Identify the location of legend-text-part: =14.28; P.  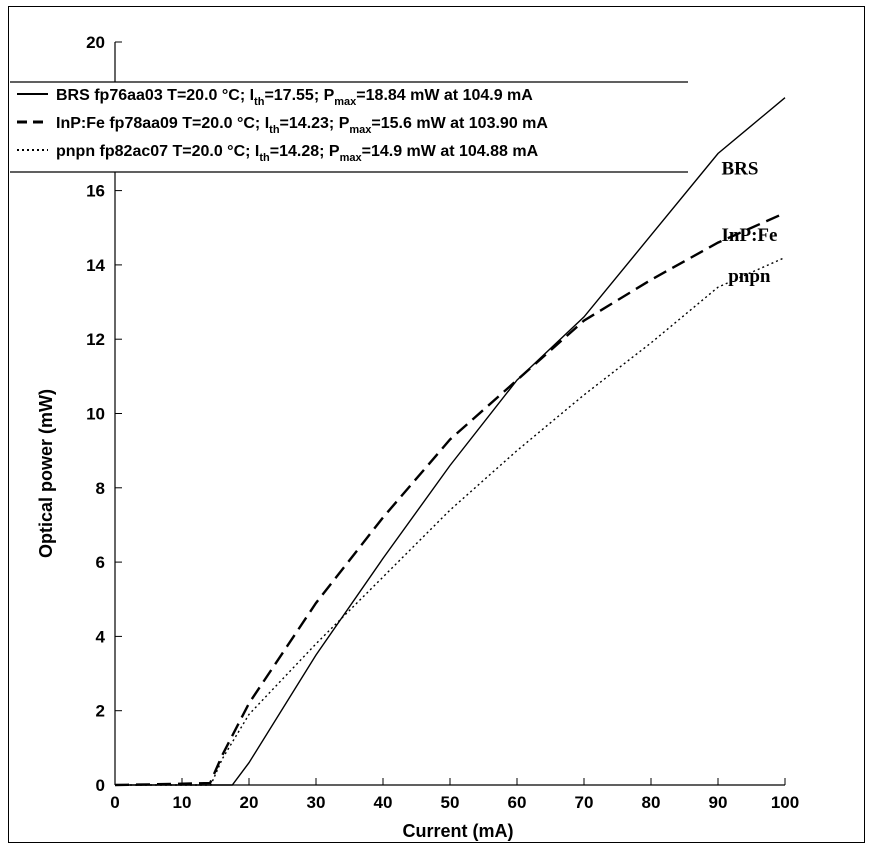
(305, 151).